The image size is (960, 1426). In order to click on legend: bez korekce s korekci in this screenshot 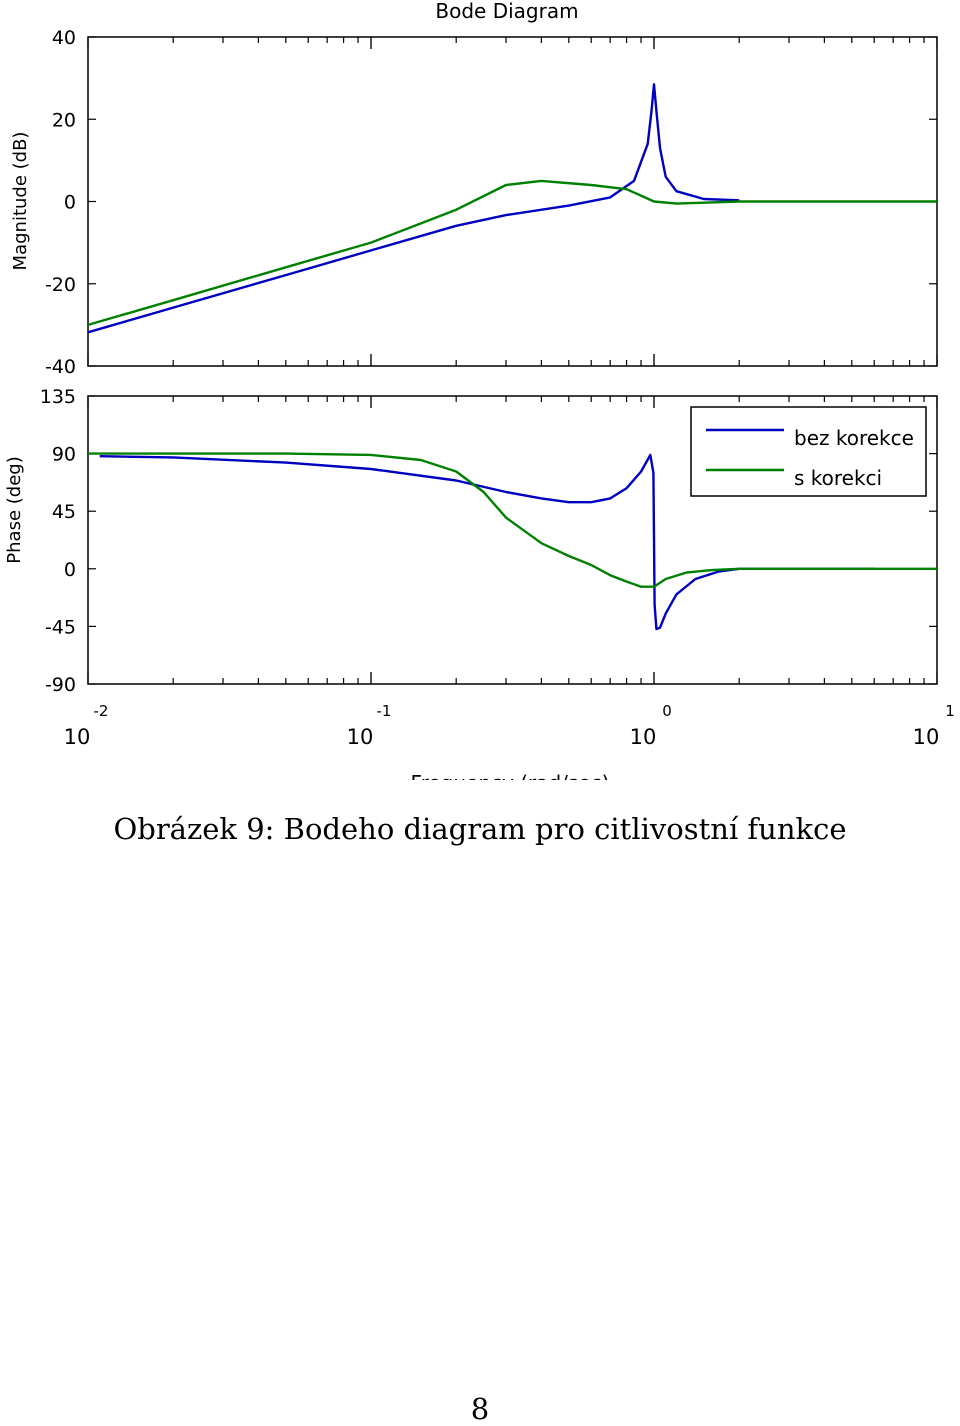, I will do `click(808, 451)`.